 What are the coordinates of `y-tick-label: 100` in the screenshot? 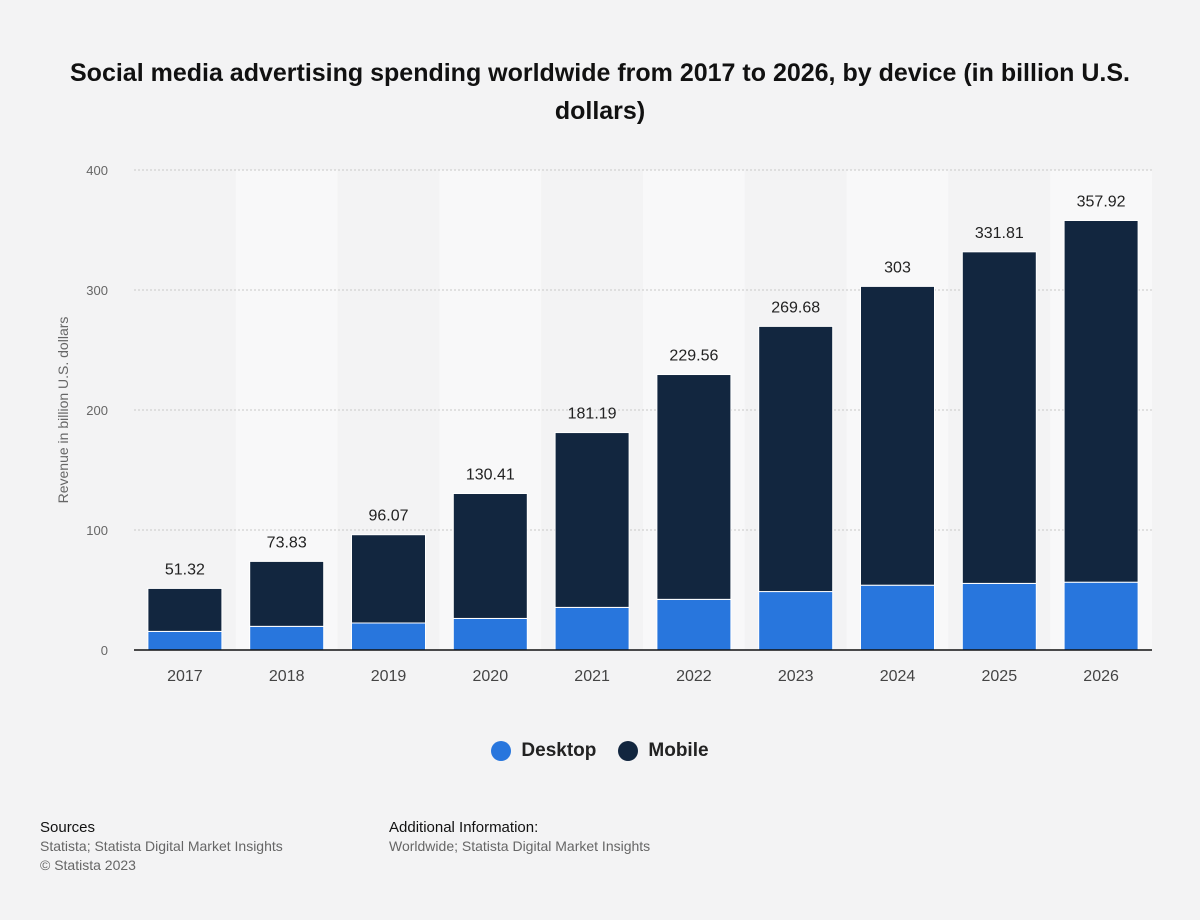 It's located at (97, 530).